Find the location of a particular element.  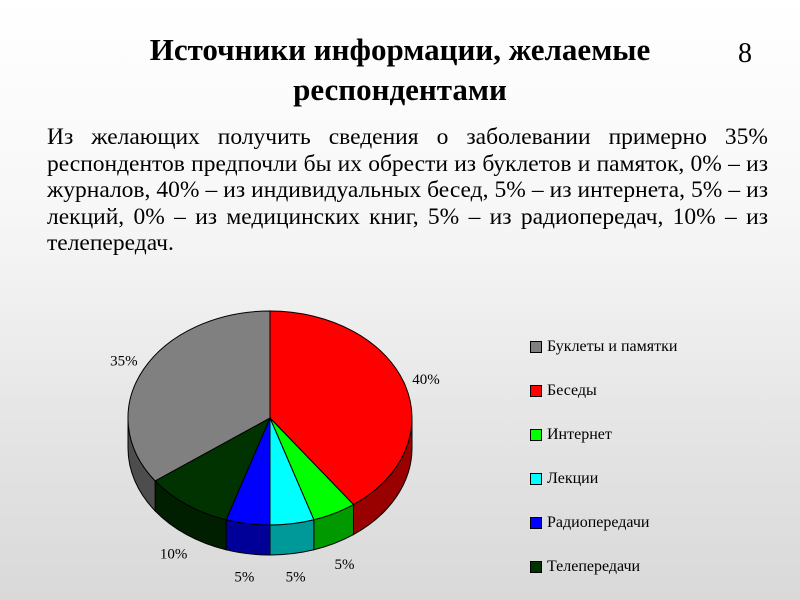

legend-item-интернет: Интернет is located at coordinates (603, 435).